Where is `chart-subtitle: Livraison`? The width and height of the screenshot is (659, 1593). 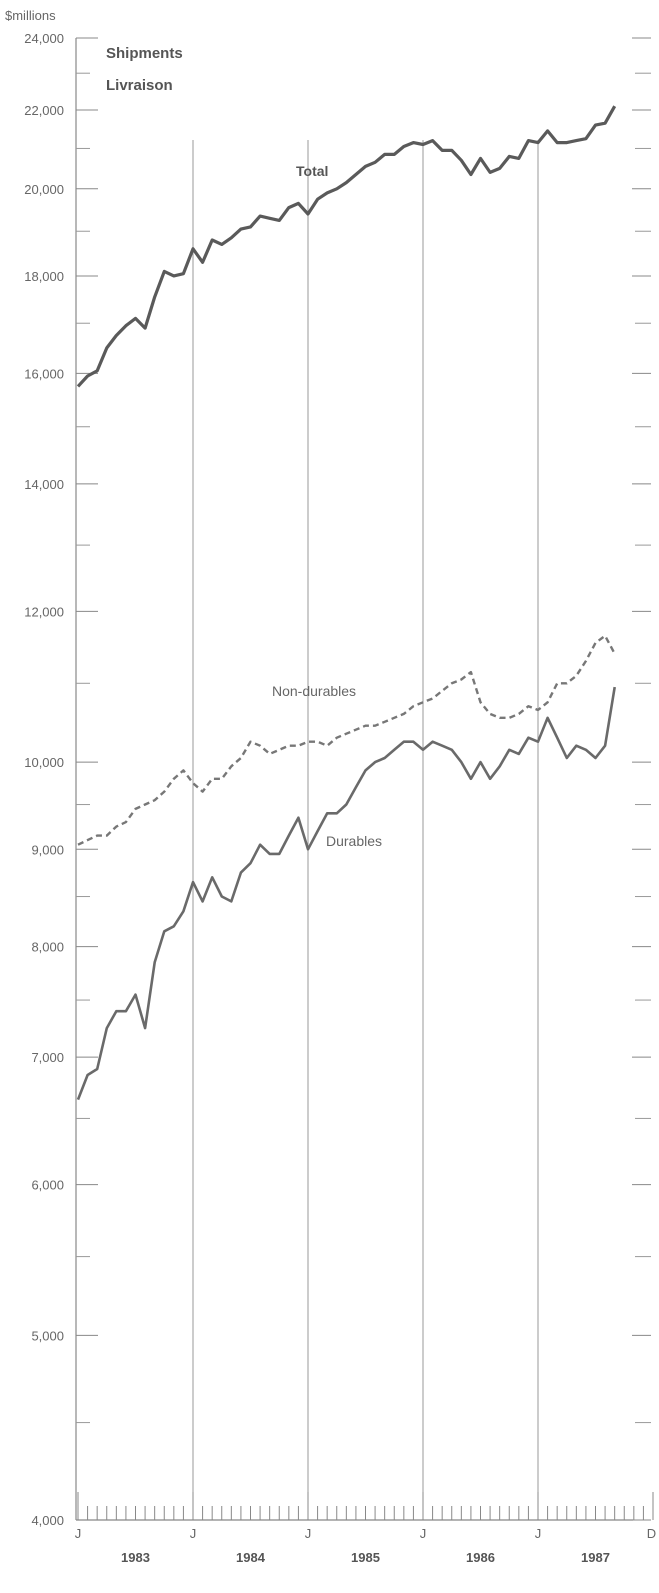
chart-subtitle: Livraison is located at coordinates (139, 85).